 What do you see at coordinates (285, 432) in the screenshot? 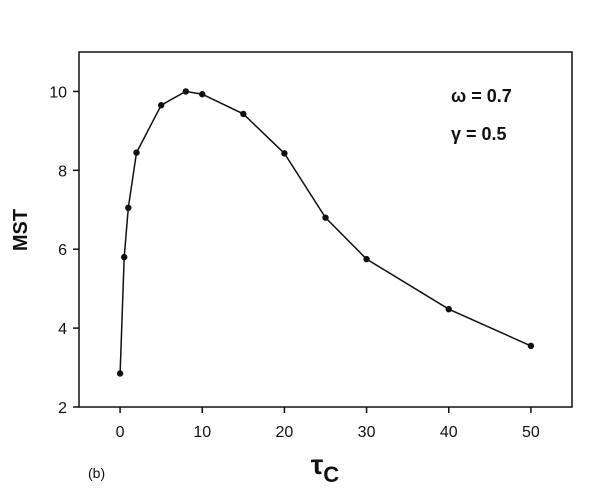
I see `x-tick-label: 20` at bounding box center [285, 432].